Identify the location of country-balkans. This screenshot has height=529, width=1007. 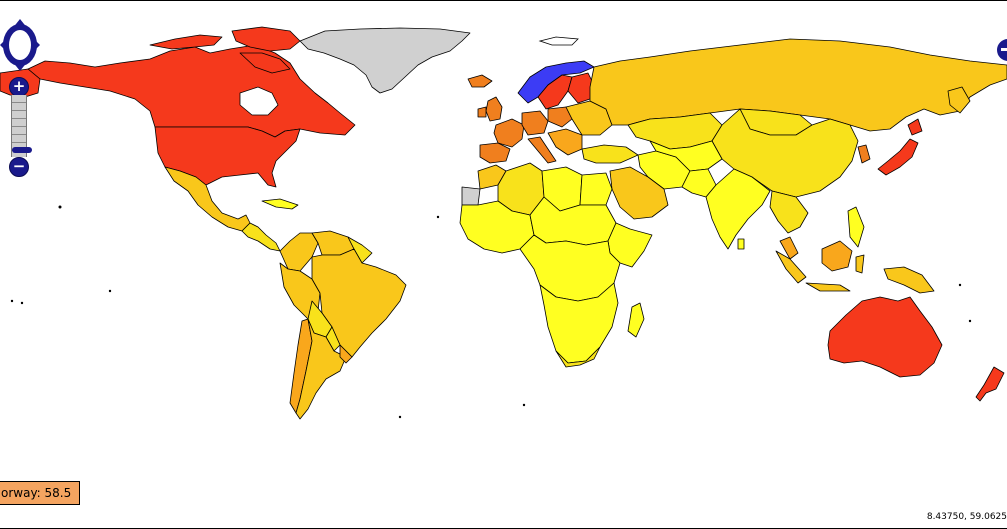
(565, 142).